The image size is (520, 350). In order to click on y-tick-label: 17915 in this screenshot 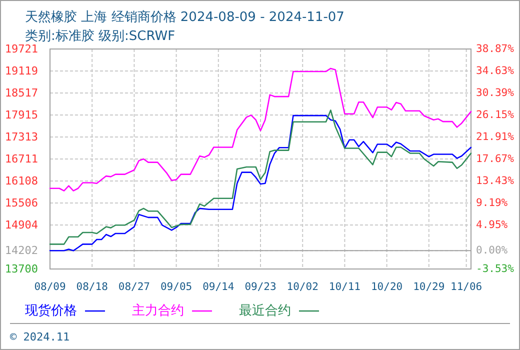, I will do `click(21, 115)`.